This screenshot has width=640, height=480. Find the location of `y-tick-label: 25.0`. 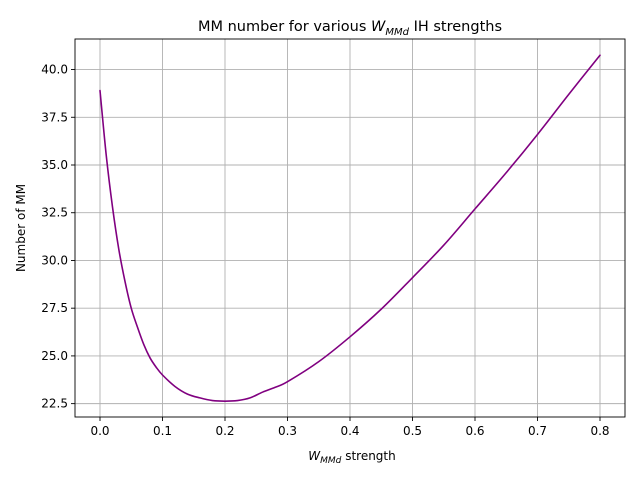

y-tick-label: 25.0 is located at coordinates (54, 356).